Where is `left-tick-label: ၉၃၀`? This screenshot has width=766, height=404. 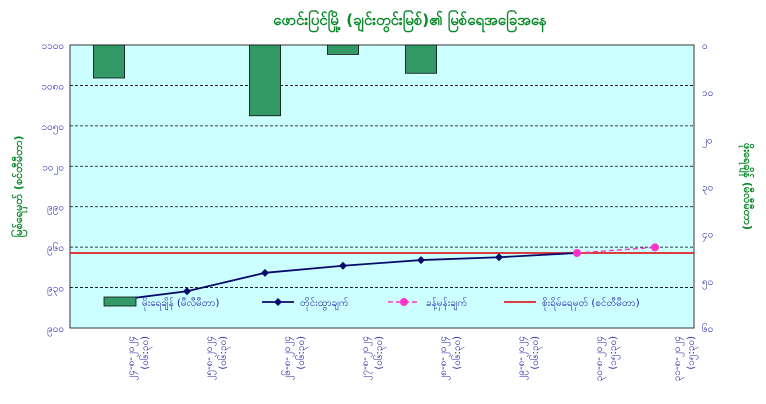 left-tick-label: ၉၃၀ is located at coordinates (55, 290).